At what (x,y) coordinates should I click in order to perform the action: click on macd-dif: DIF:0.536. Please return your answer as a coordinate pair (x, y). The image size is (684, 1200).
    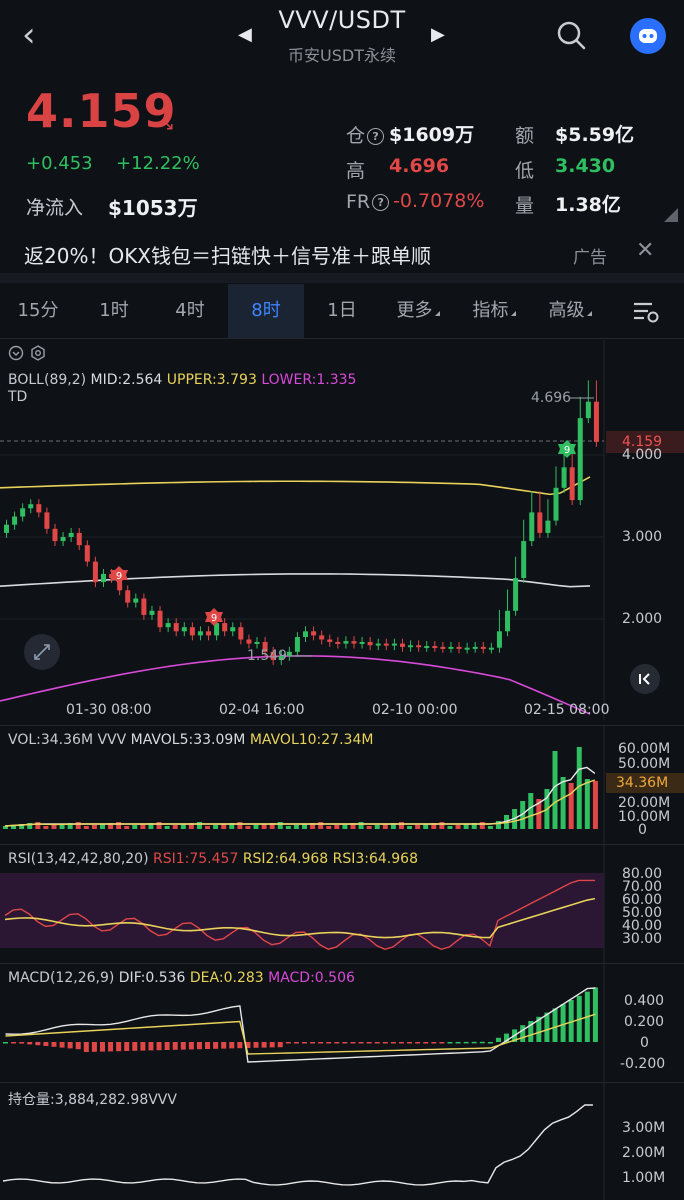
    Looking at the image, I should click on (152, 978).